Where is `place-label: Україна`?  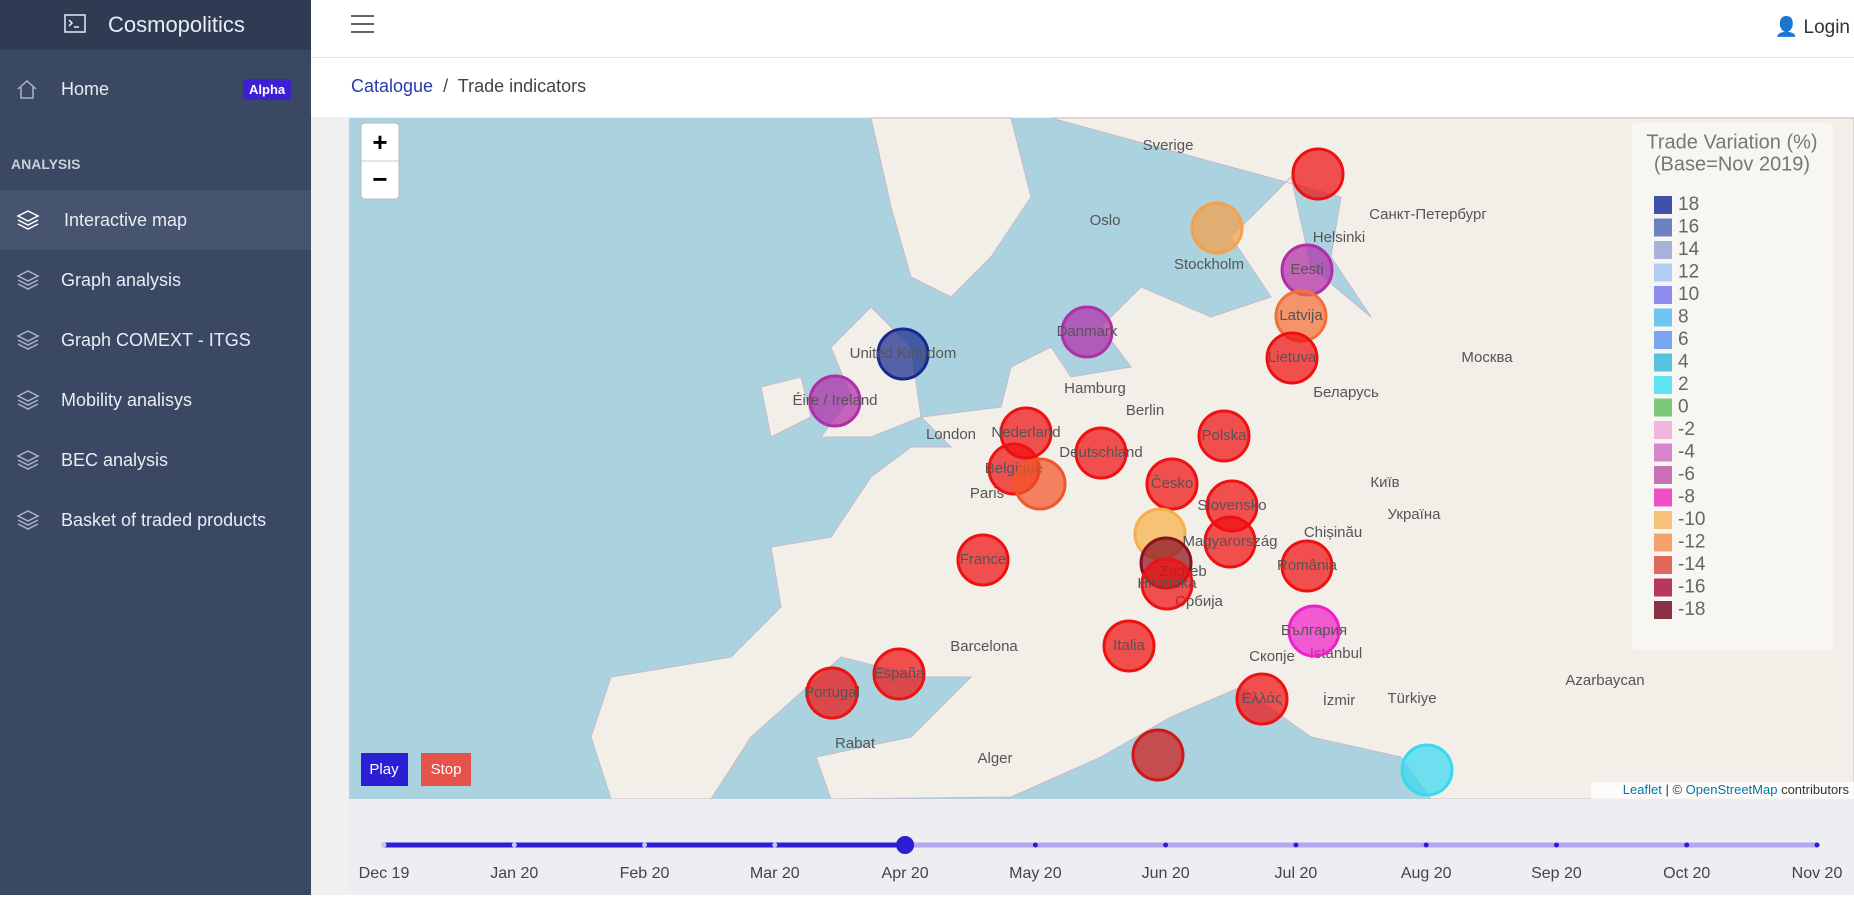 place-label: Україна is located at coordinates (1415, 514).